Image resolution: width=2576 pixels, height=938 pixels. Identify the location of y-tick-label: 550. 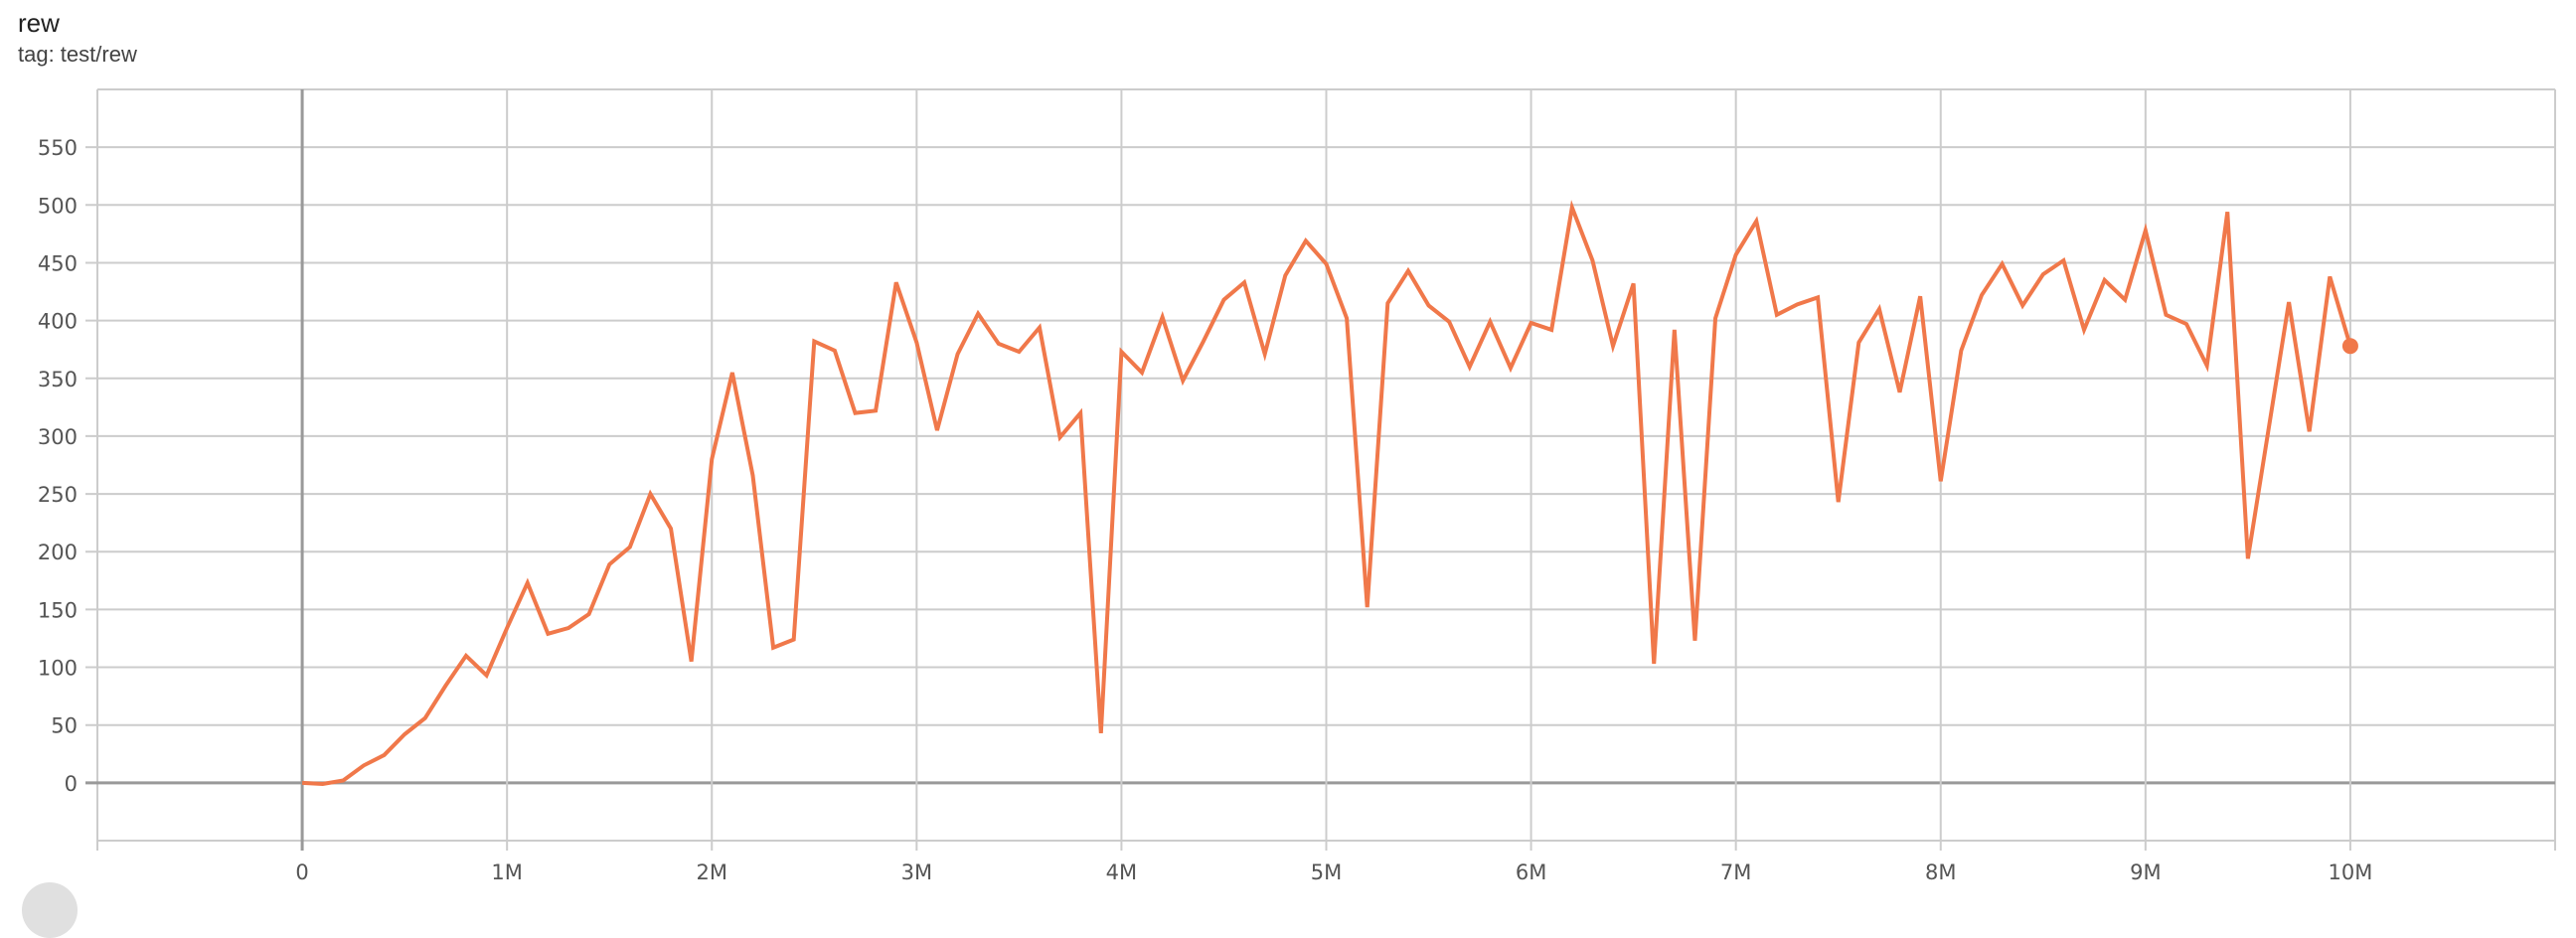
(58, 148).